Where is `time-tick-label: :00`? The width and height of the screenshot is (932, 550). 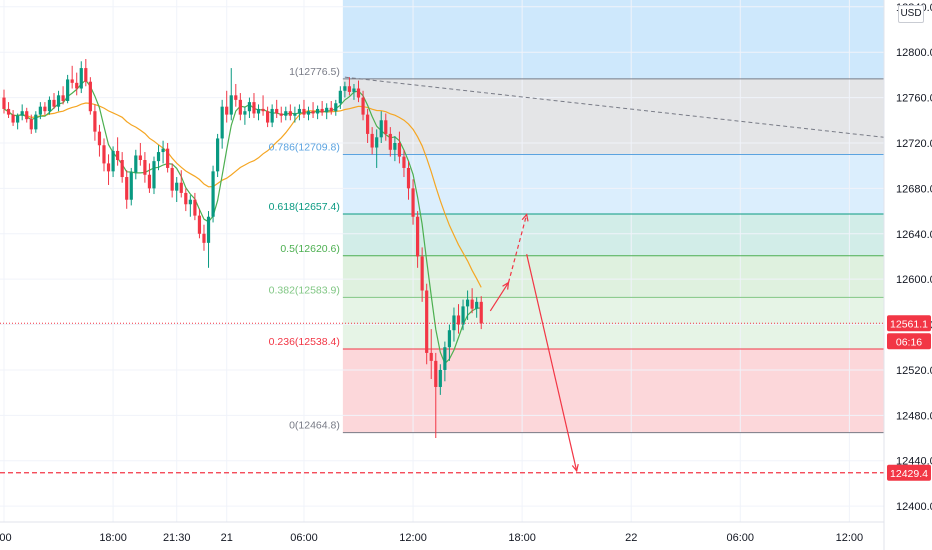 time-tick-label: :00 is located at coordinates (6, 538).